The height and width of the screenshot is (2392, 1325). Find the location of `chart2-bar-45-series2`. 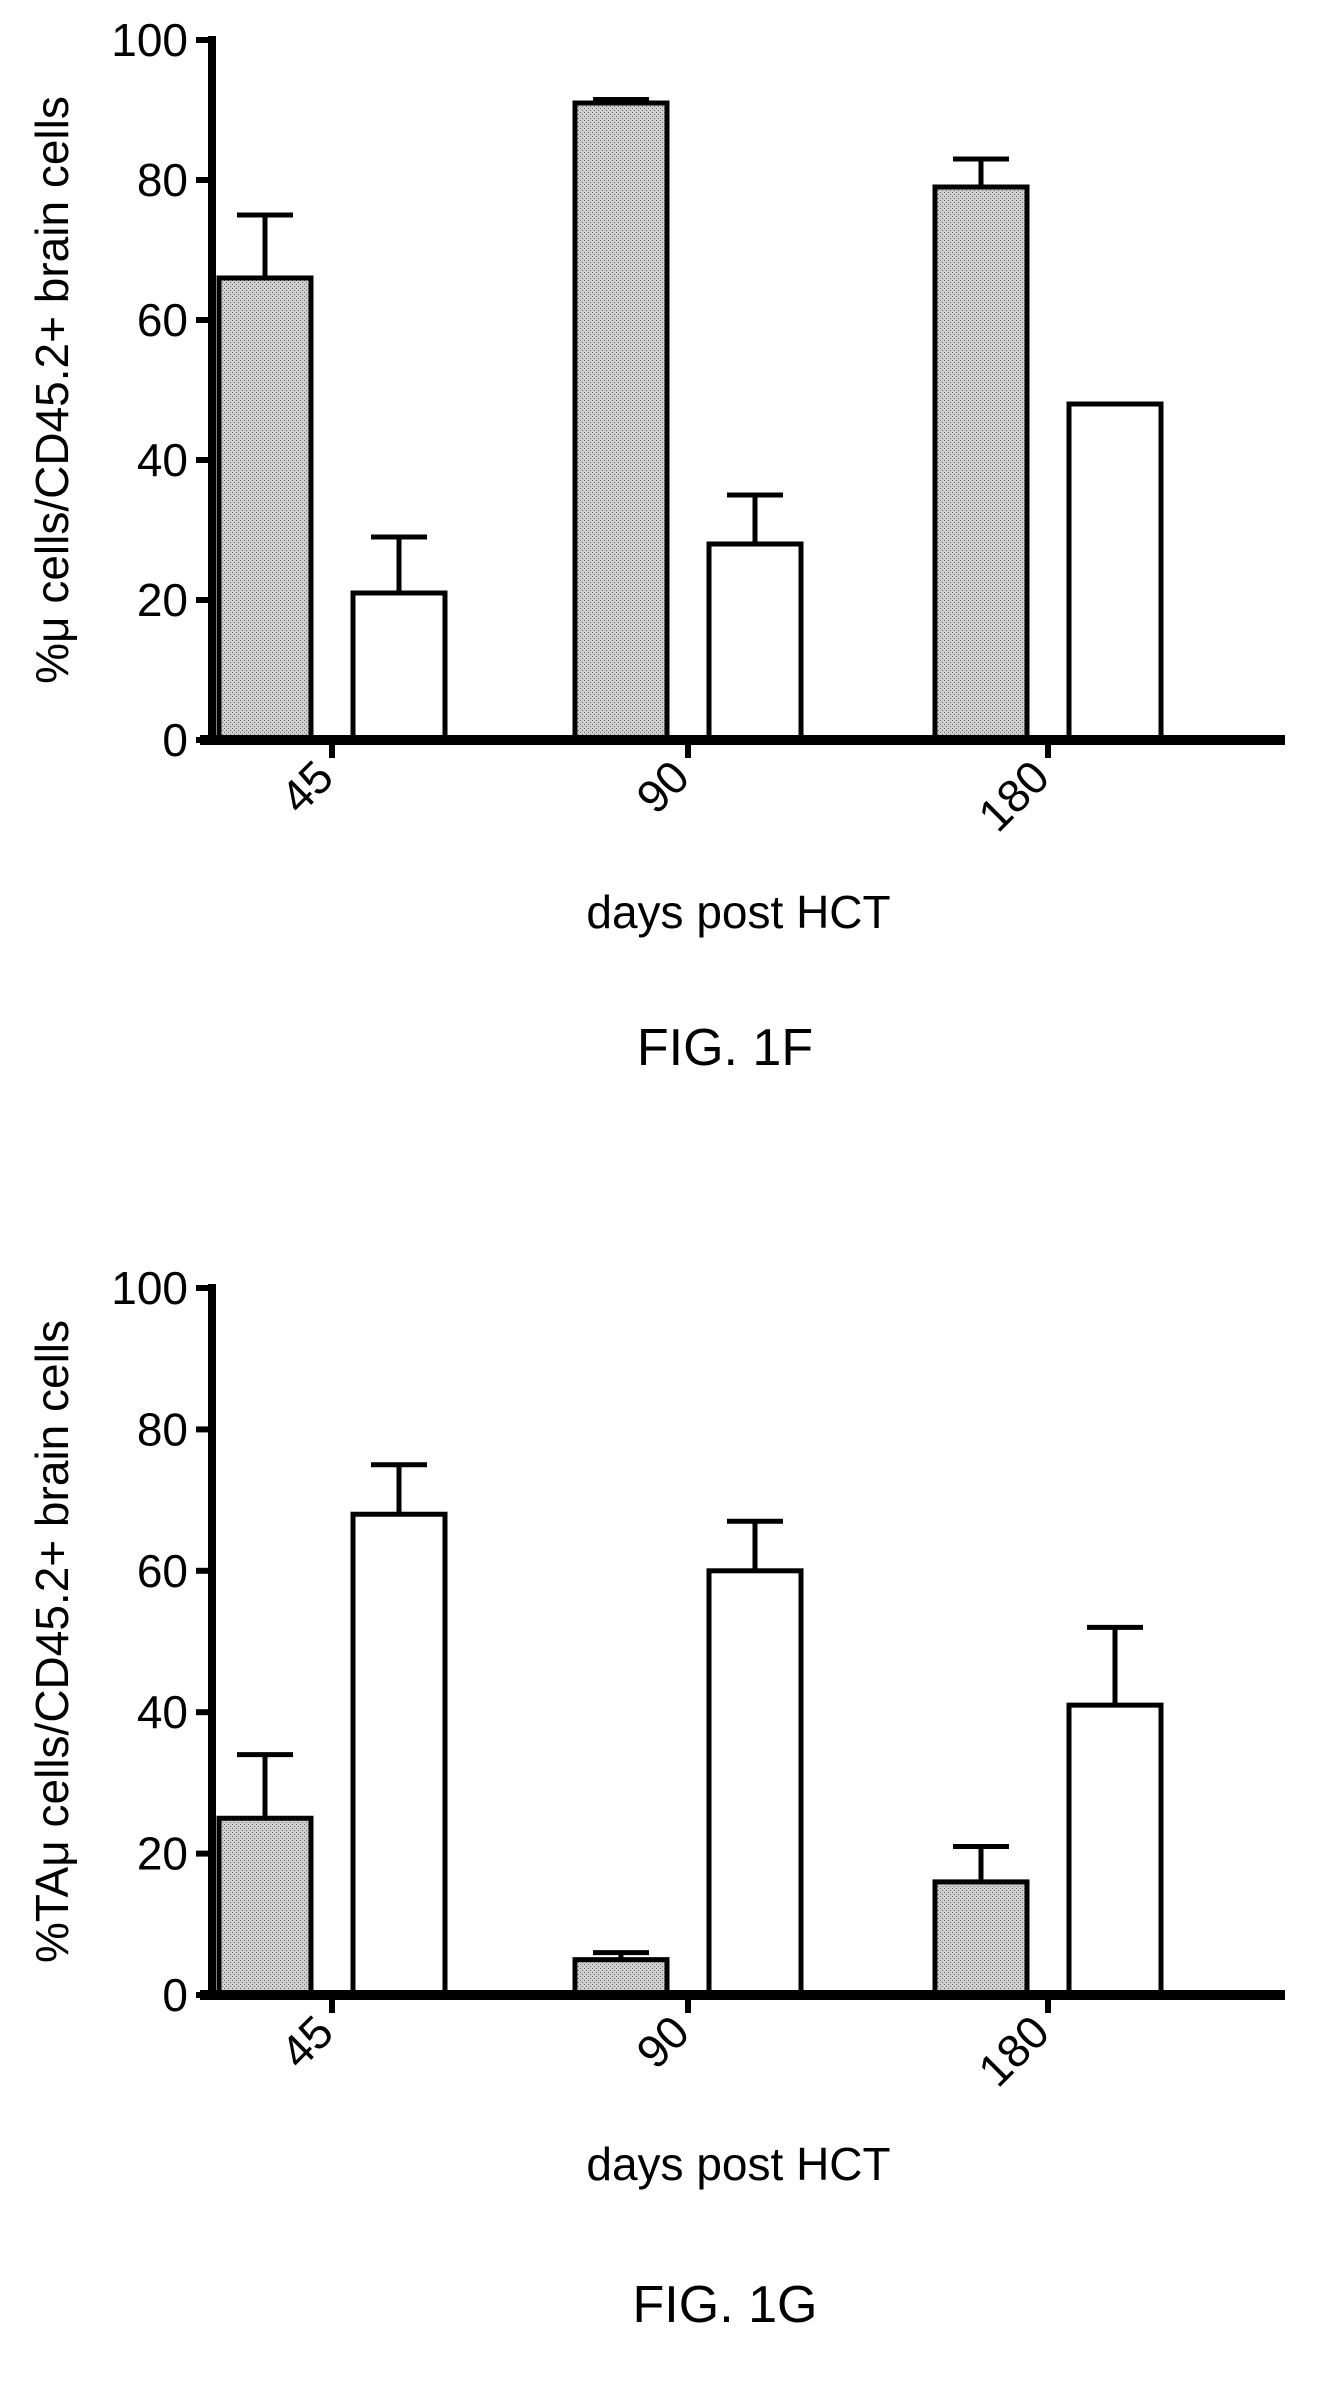

chart2-bar-45-series2 is located at coordinates (399, 1754).